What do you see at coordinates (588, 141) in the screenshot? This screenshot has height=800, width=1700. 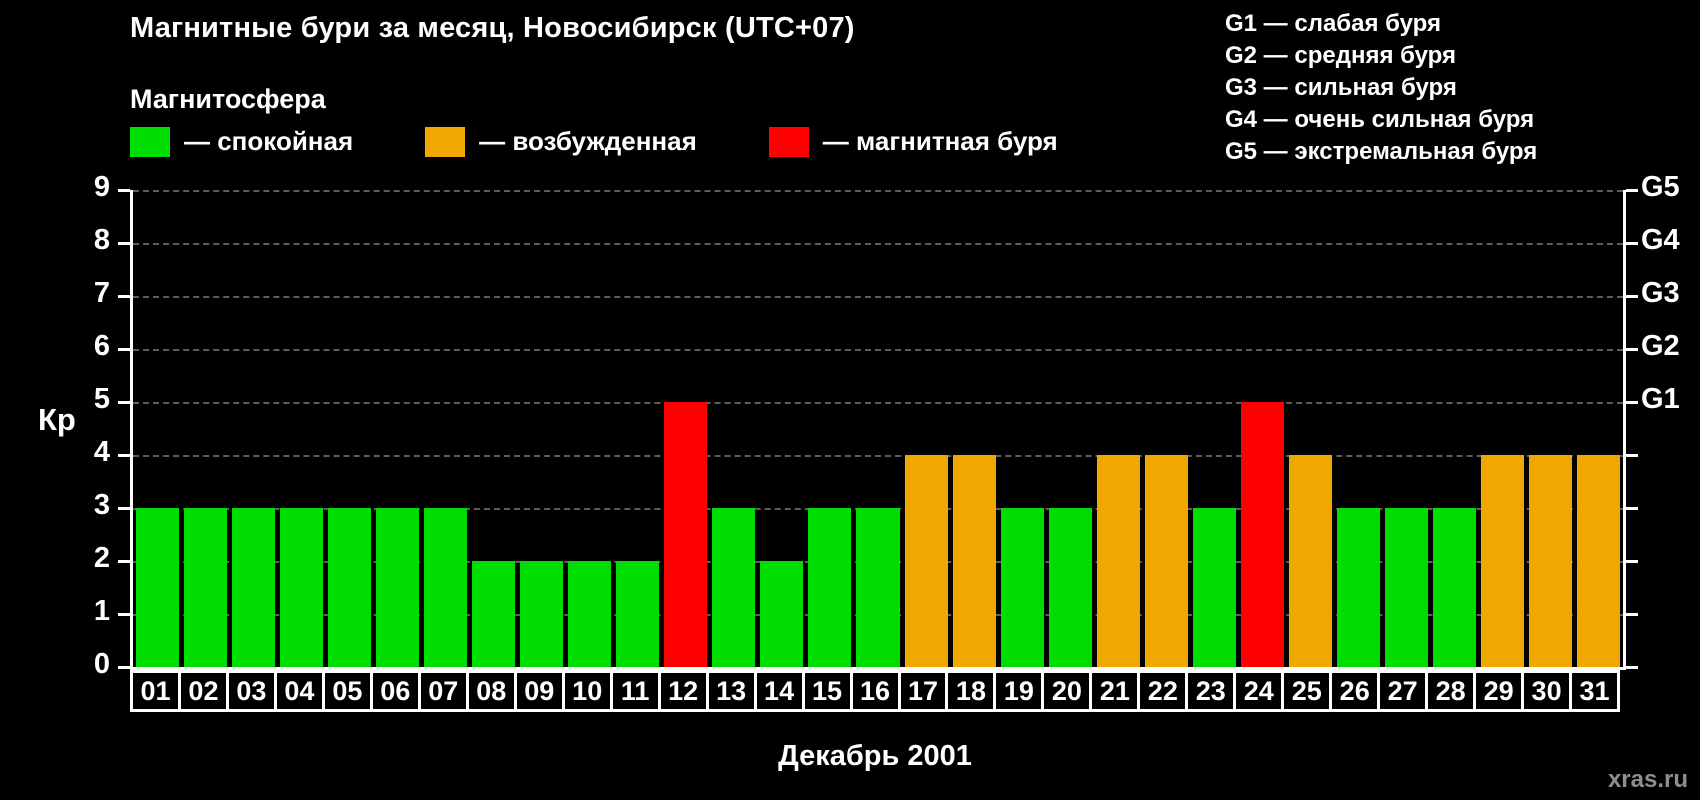 I see `legend-item-label: — возбужденная` at bounding box center [588, 141].